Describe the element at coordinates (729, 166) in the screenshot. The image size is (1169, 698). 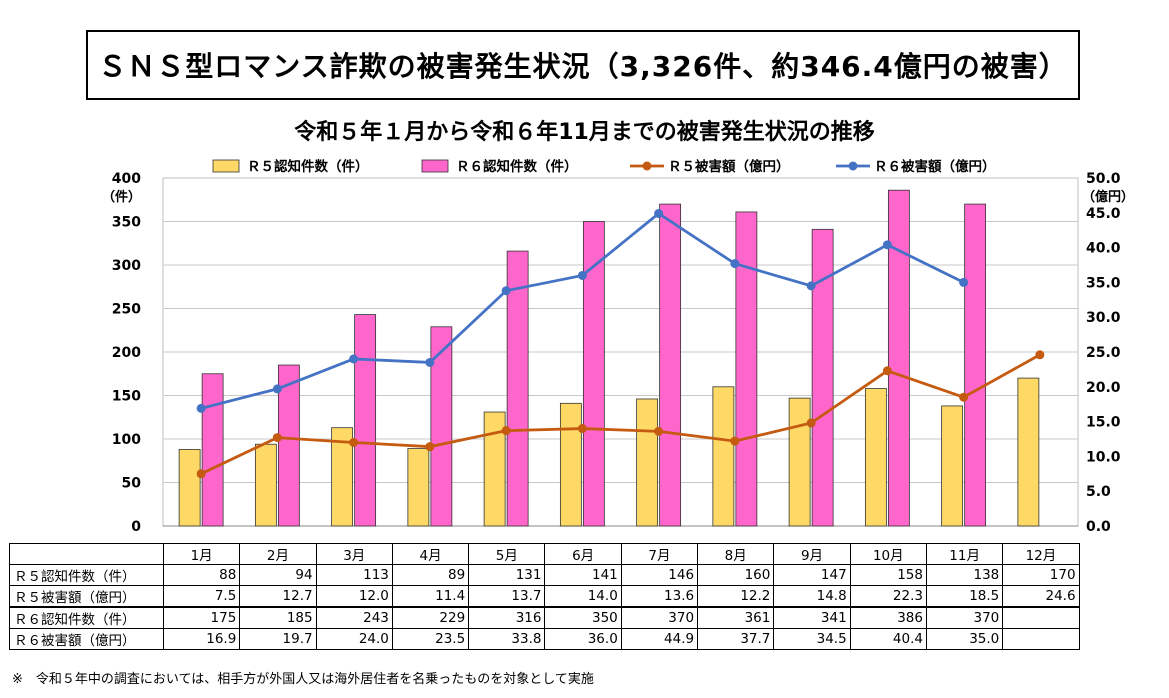
I see `legend-label: Ｒ５被害額（億円）` at that location.